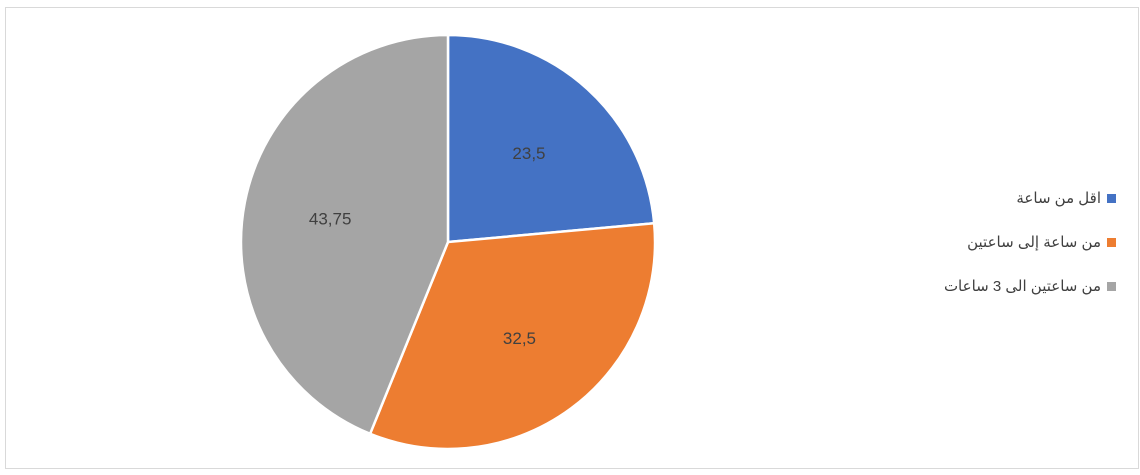  What do you see at coordinates (1034, 242) in the screenshot?
I see `legend-label-2: من ساعة إلى ساعتين` at bounding box center [1034, 242].